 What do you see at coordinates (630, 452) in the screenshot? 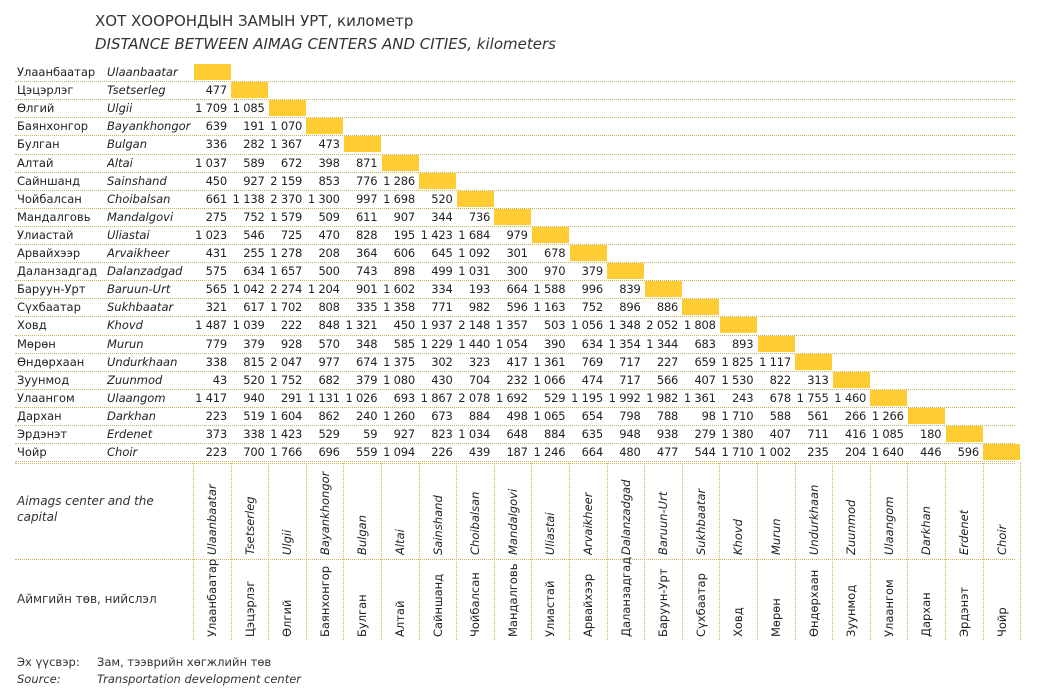
I see `distance-cell: 480` at bounding box center [630, 452].